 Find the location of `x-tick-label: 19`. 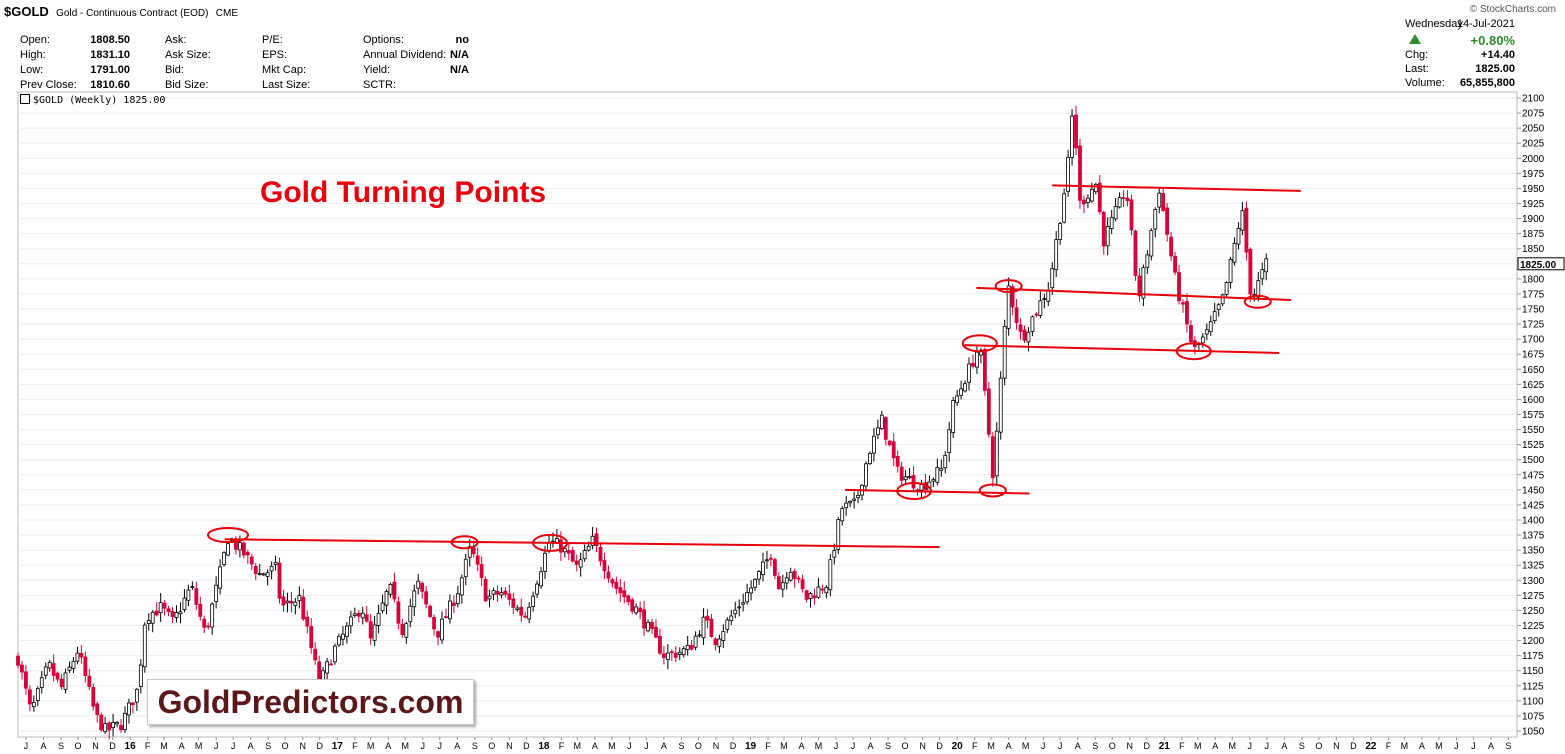

x-tick-label: 19 is located at coordinates (751, 746).